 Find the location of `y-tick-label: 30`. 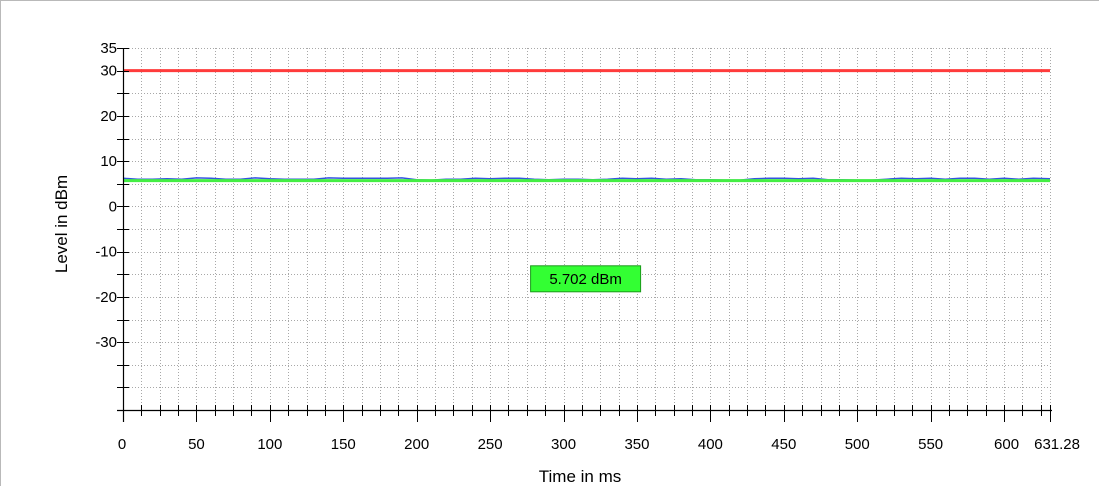

y-tick-label: 30 is located at coordinates (108, 71).